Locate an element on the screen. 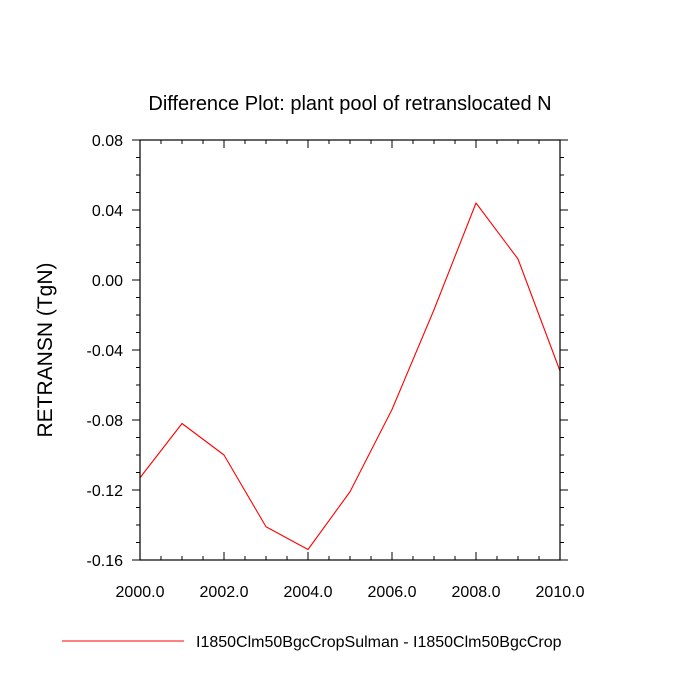 The image size is (700, 700). y-tick-label: 0.00 is located at coordinates (107, 281).